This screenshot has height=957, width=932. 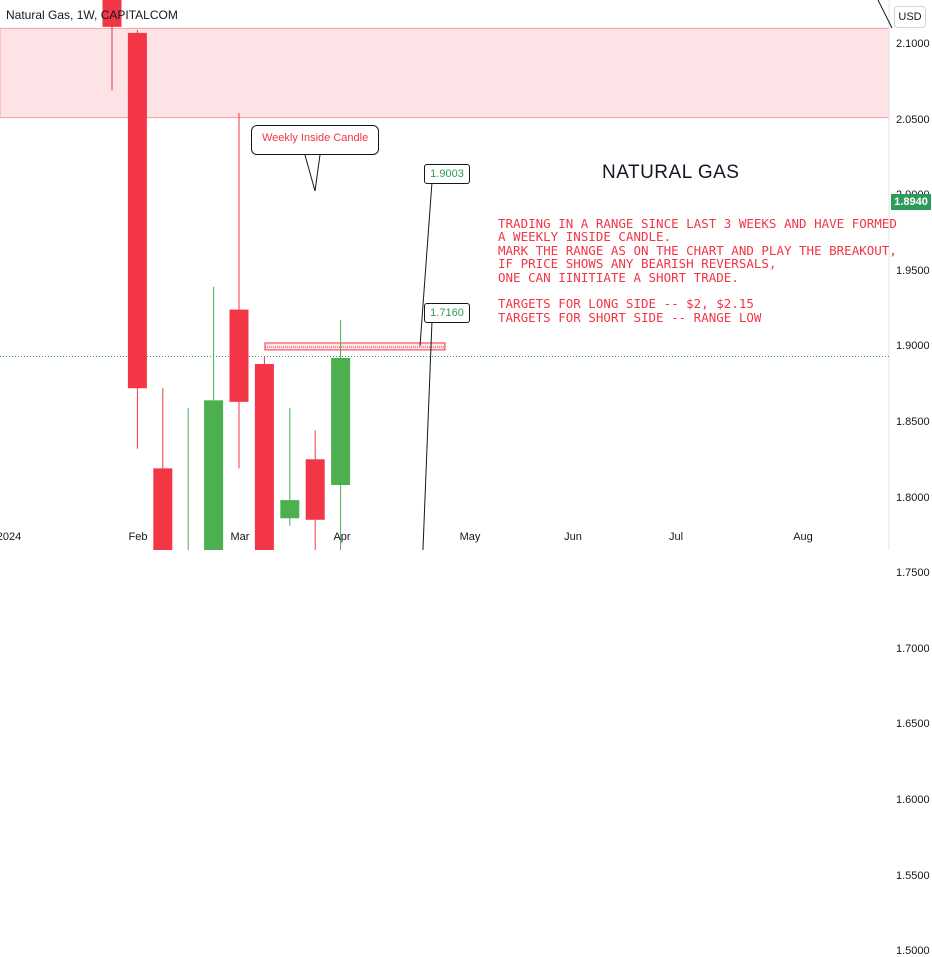 What do you see at coordinates (427, 435) in the screenshot?
I see `range-low-connector` at bounding box center [427, 435].